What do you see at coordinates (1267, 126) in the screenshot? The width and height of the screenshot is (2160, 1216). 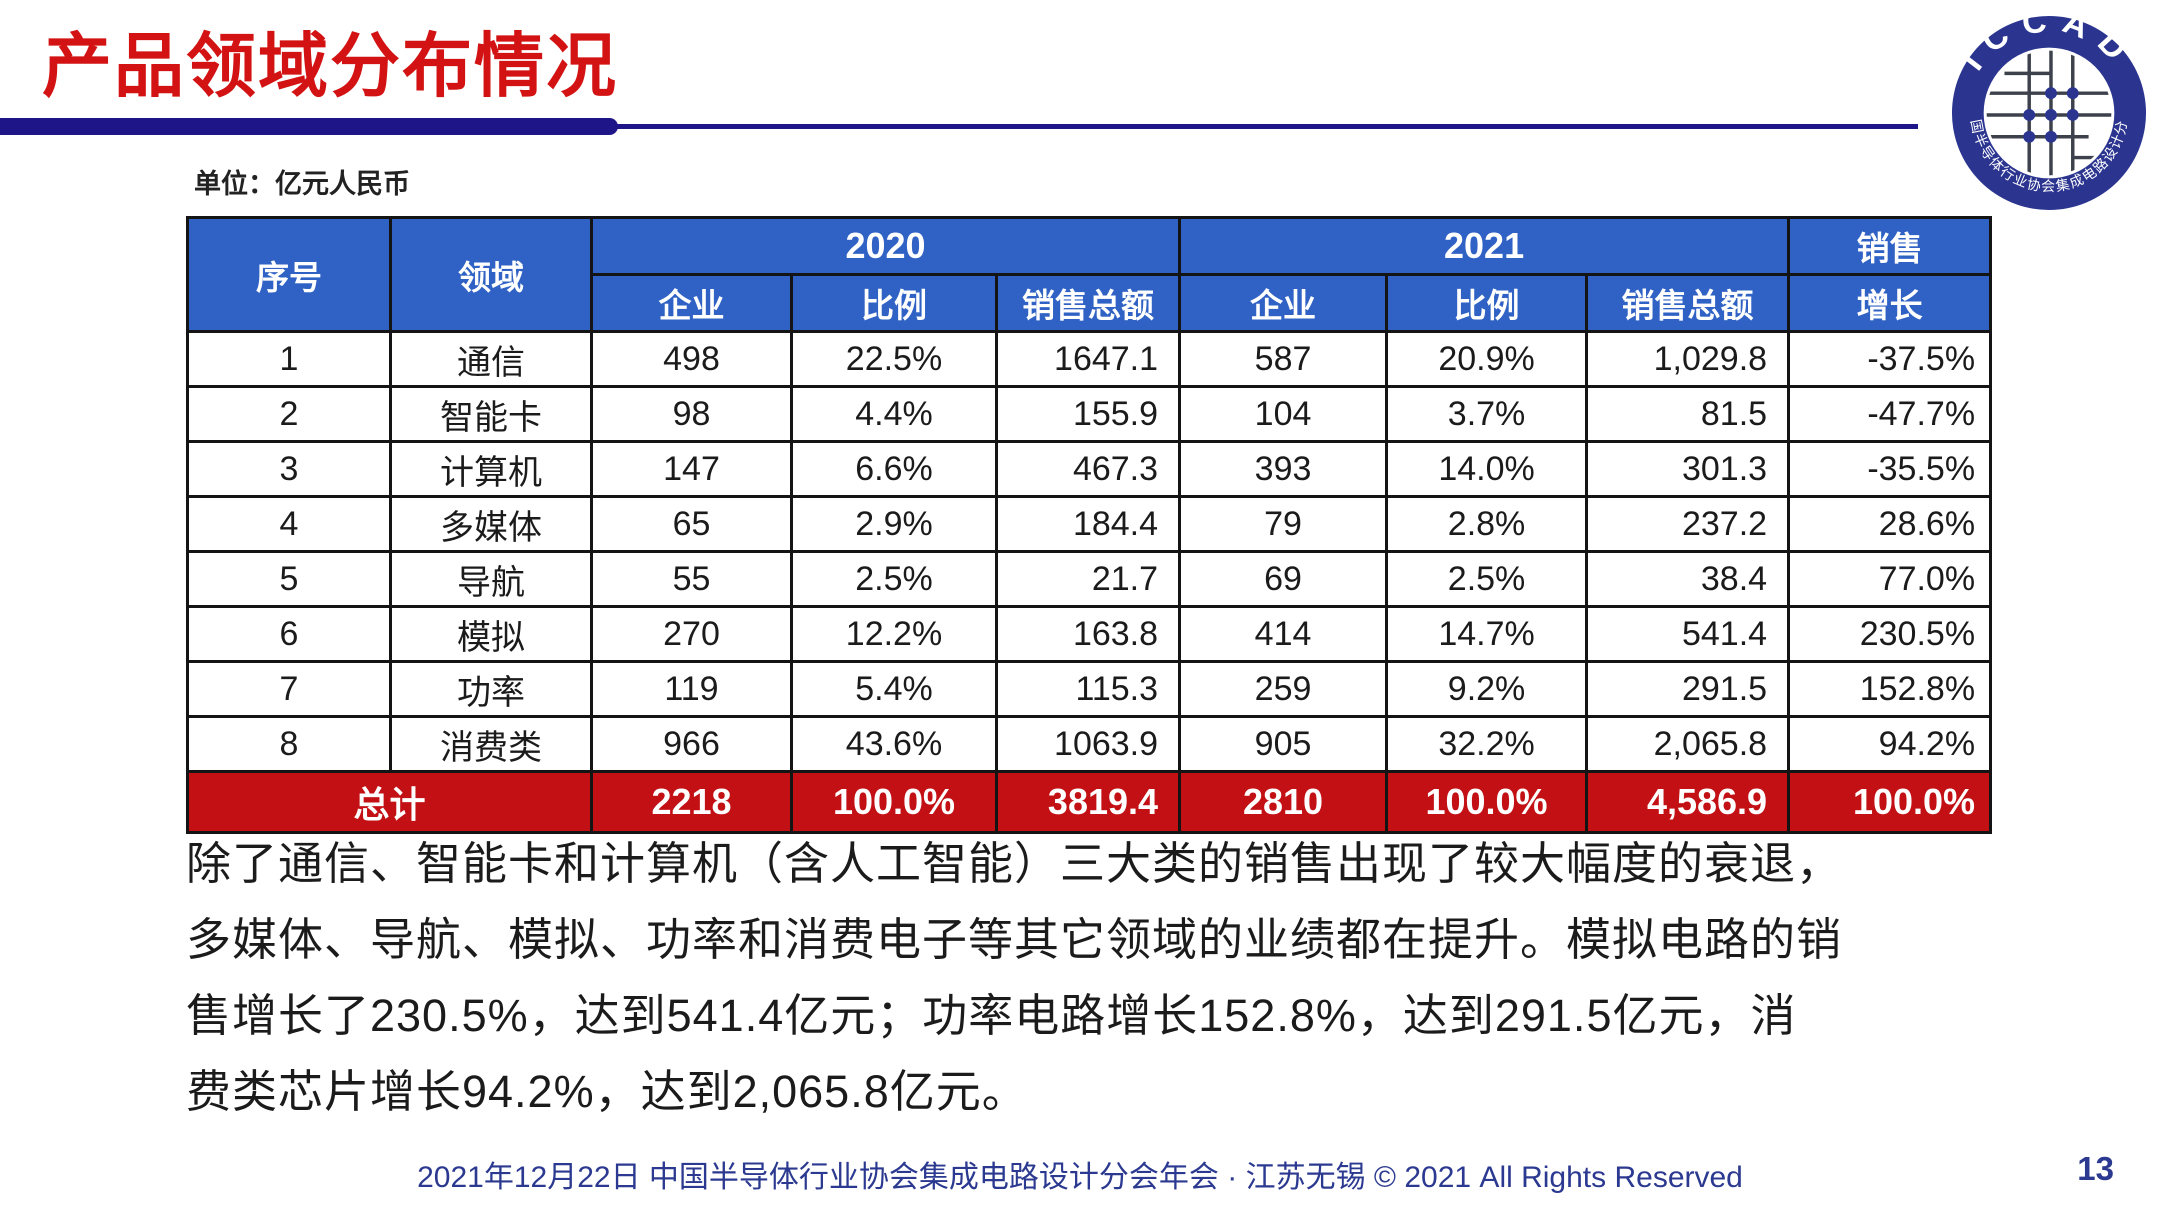 I see `title-underline-line` at bounding box center [1267, 126].